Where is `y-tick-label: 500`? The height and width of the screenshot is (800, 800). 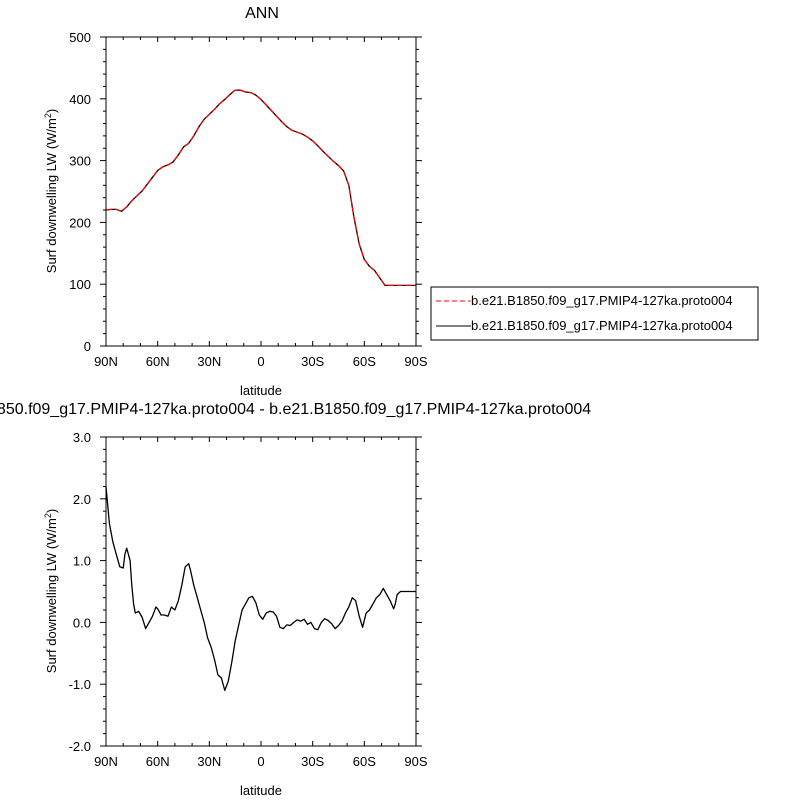 y-tick-label: 500 is located at coordinates (80, 37).